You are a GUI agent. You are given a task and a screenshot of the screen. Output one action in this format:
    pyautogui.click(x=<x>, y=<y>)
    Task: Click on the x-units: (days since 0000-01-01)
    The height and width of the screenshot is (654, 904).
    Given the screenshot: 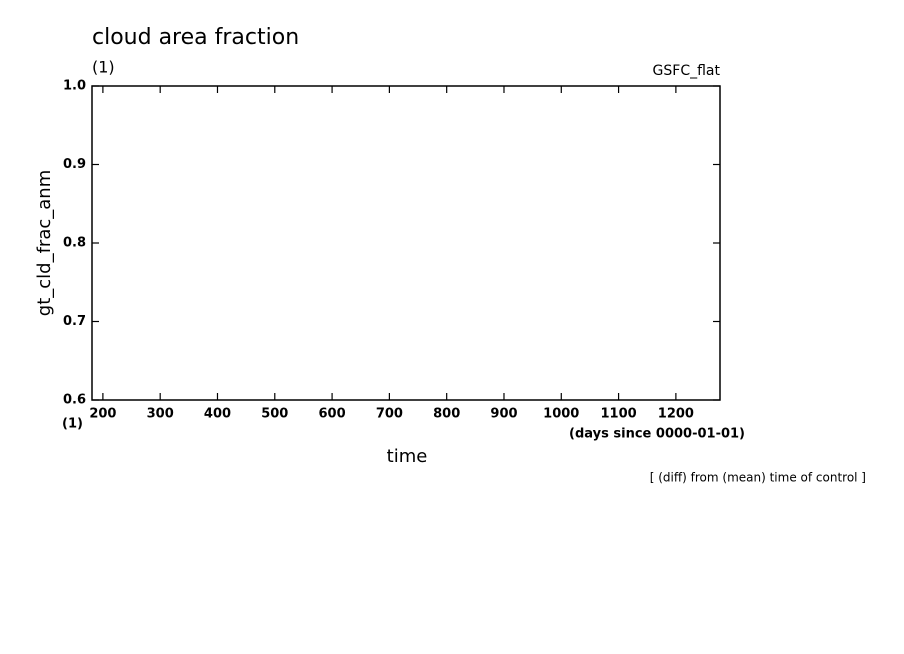 What is the action you would take?
    pyautogui.click(x=657, y=434)
    